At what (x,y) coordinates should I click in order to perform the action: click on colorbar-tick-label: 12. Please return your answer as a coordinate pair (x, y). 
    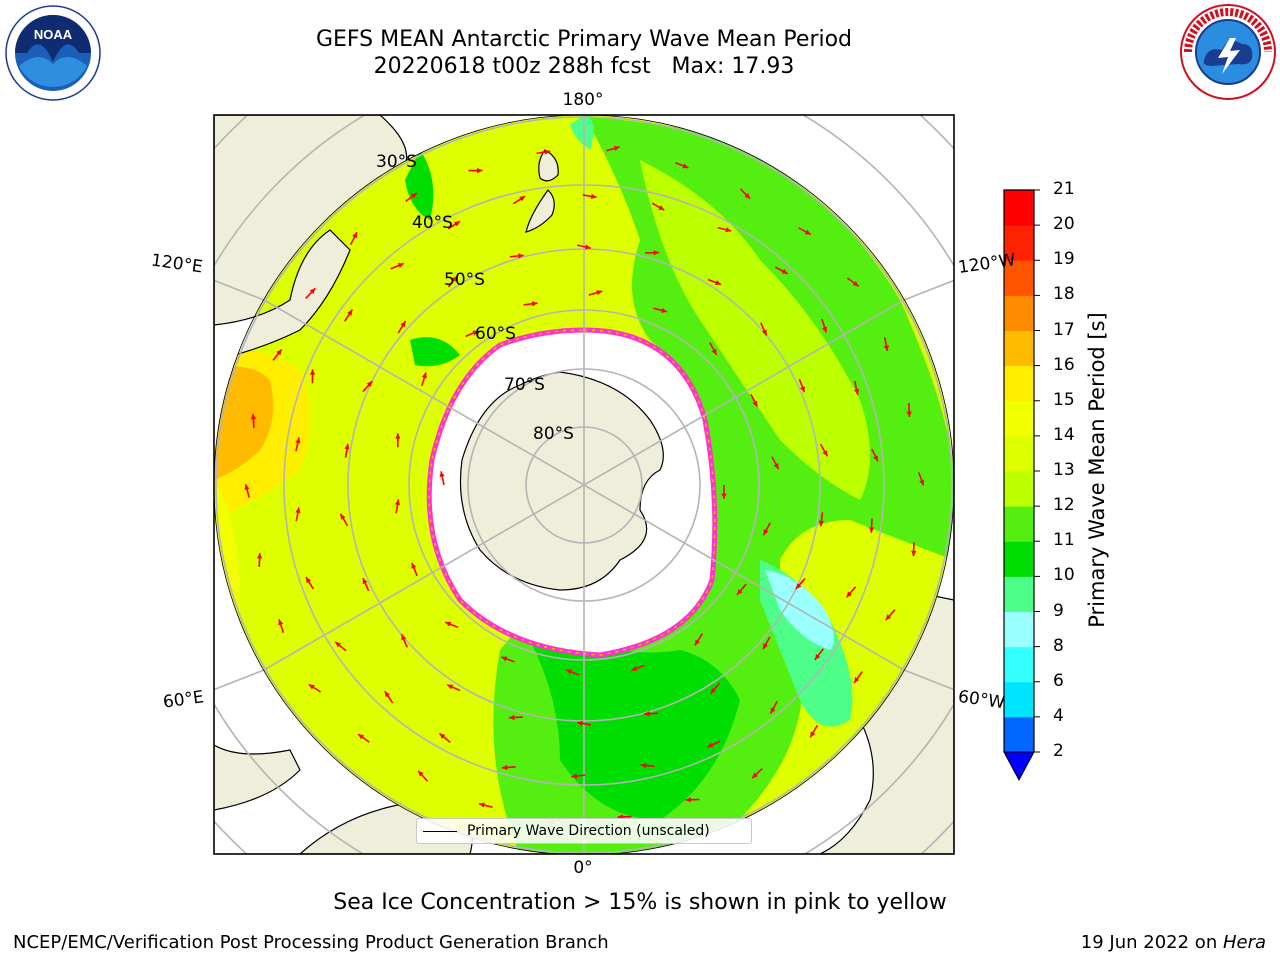
    Looking at the image, I should click on (1064, 505).